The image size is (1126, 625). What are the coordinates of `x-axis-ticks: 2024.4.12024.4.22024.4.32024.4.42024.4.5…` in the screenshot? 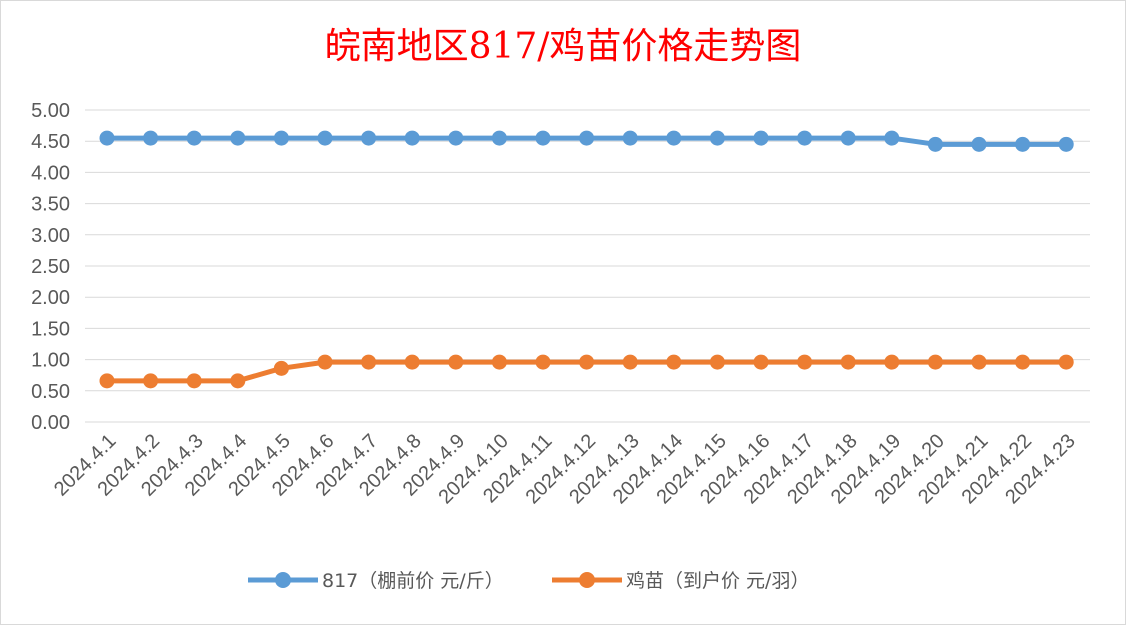 It's located at (565, 469).